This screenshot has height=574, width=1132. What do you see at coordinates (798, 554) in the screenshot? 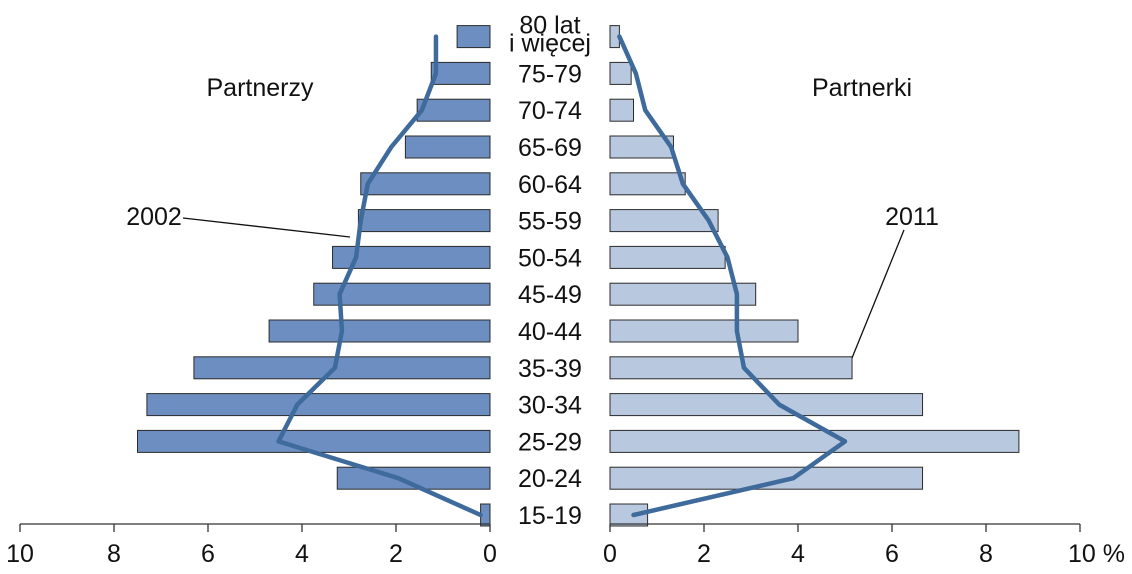
I see `x-tick-label-right-4: 4` at bounding box center [798, 554].